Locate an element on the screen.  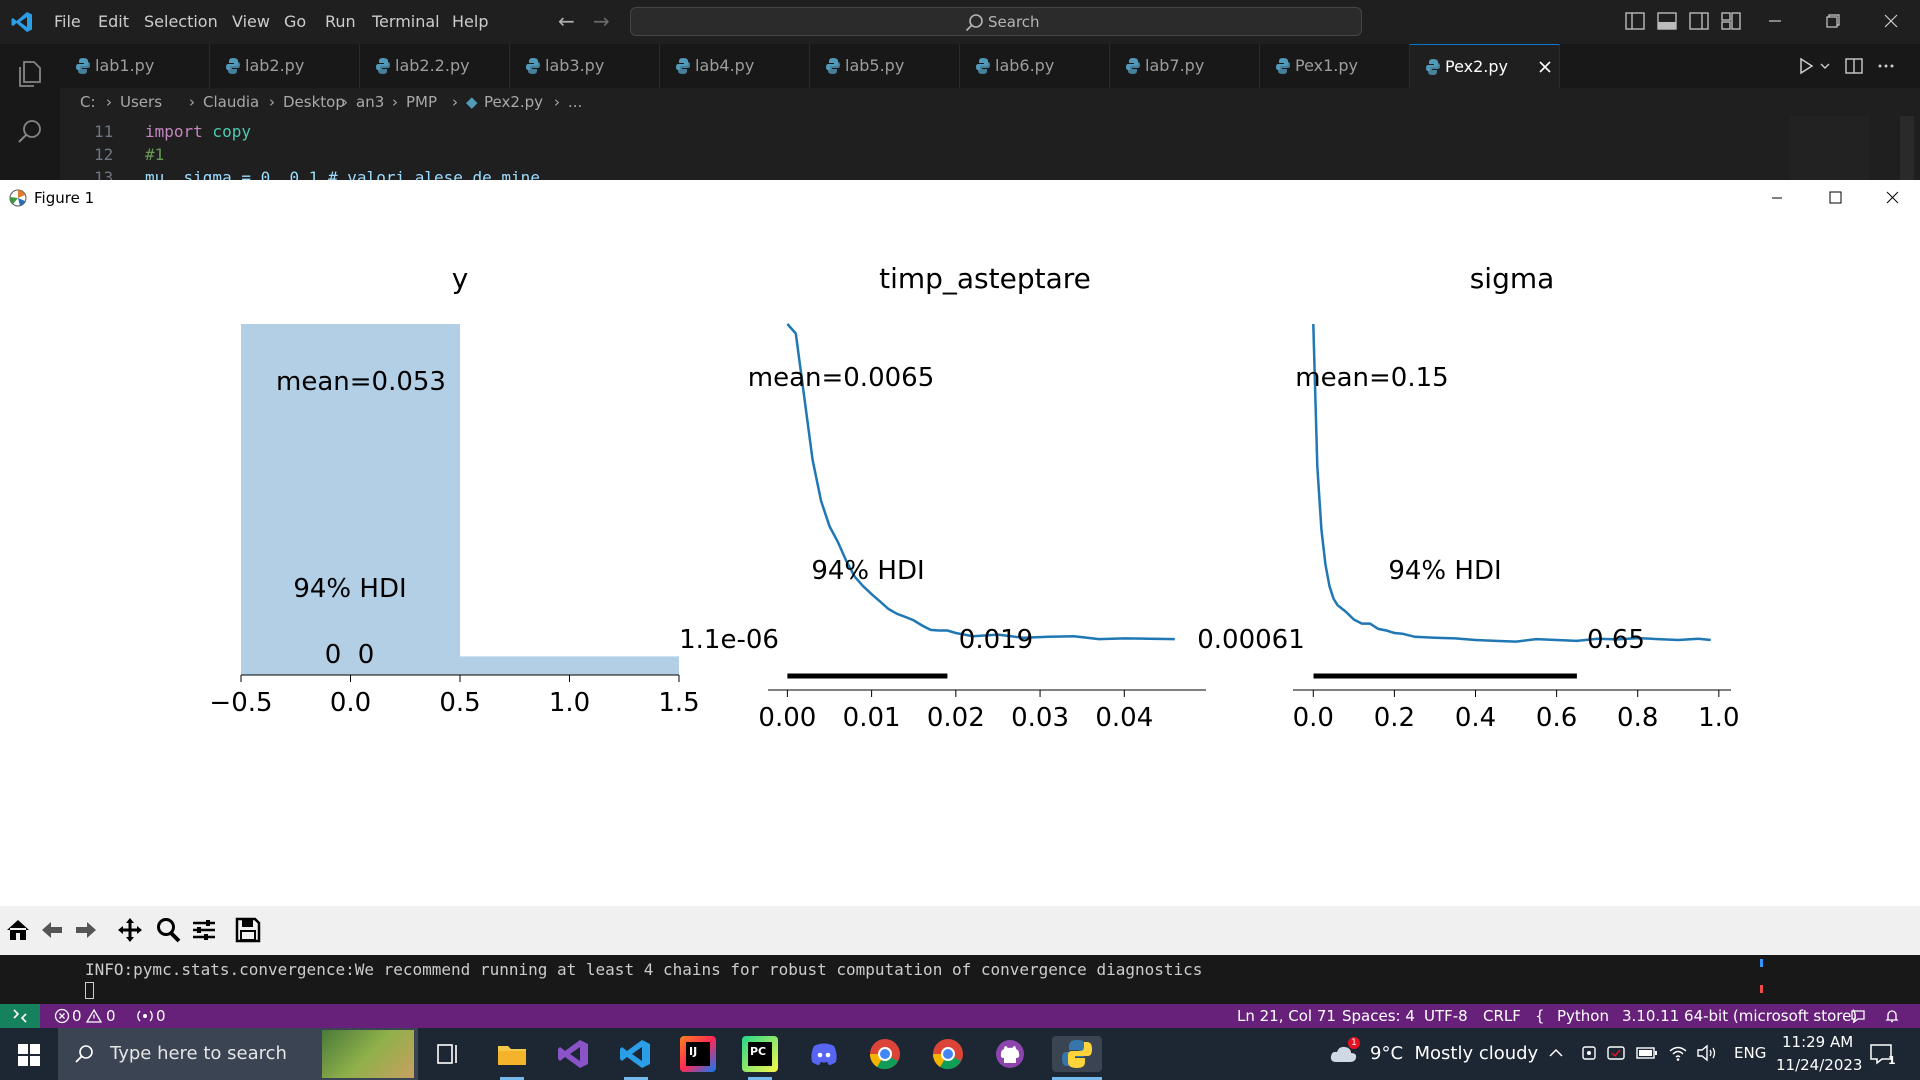
error-icon is located at coordinates (62, 1016).